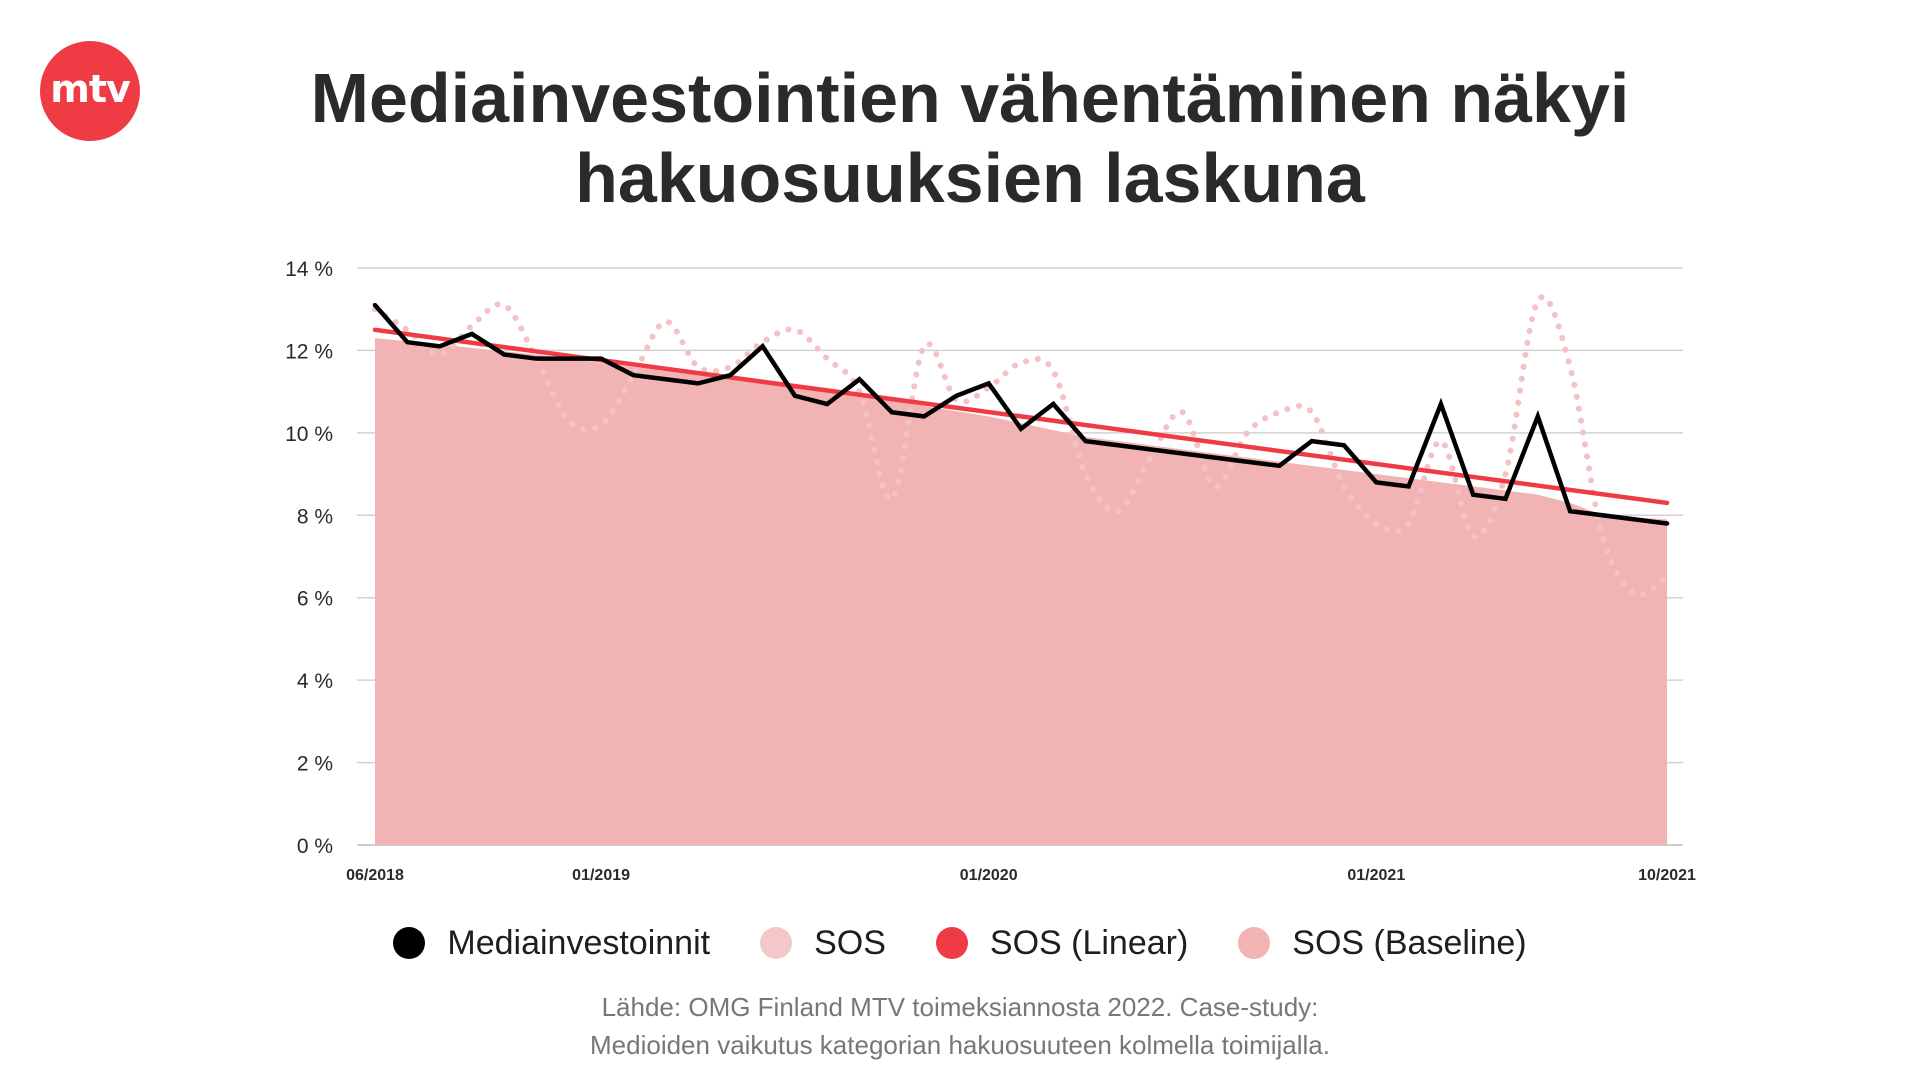 The width and height of the screenshot is (1920, 1080). I want to click on y-tick-label: 2 %, so click(315, 764).